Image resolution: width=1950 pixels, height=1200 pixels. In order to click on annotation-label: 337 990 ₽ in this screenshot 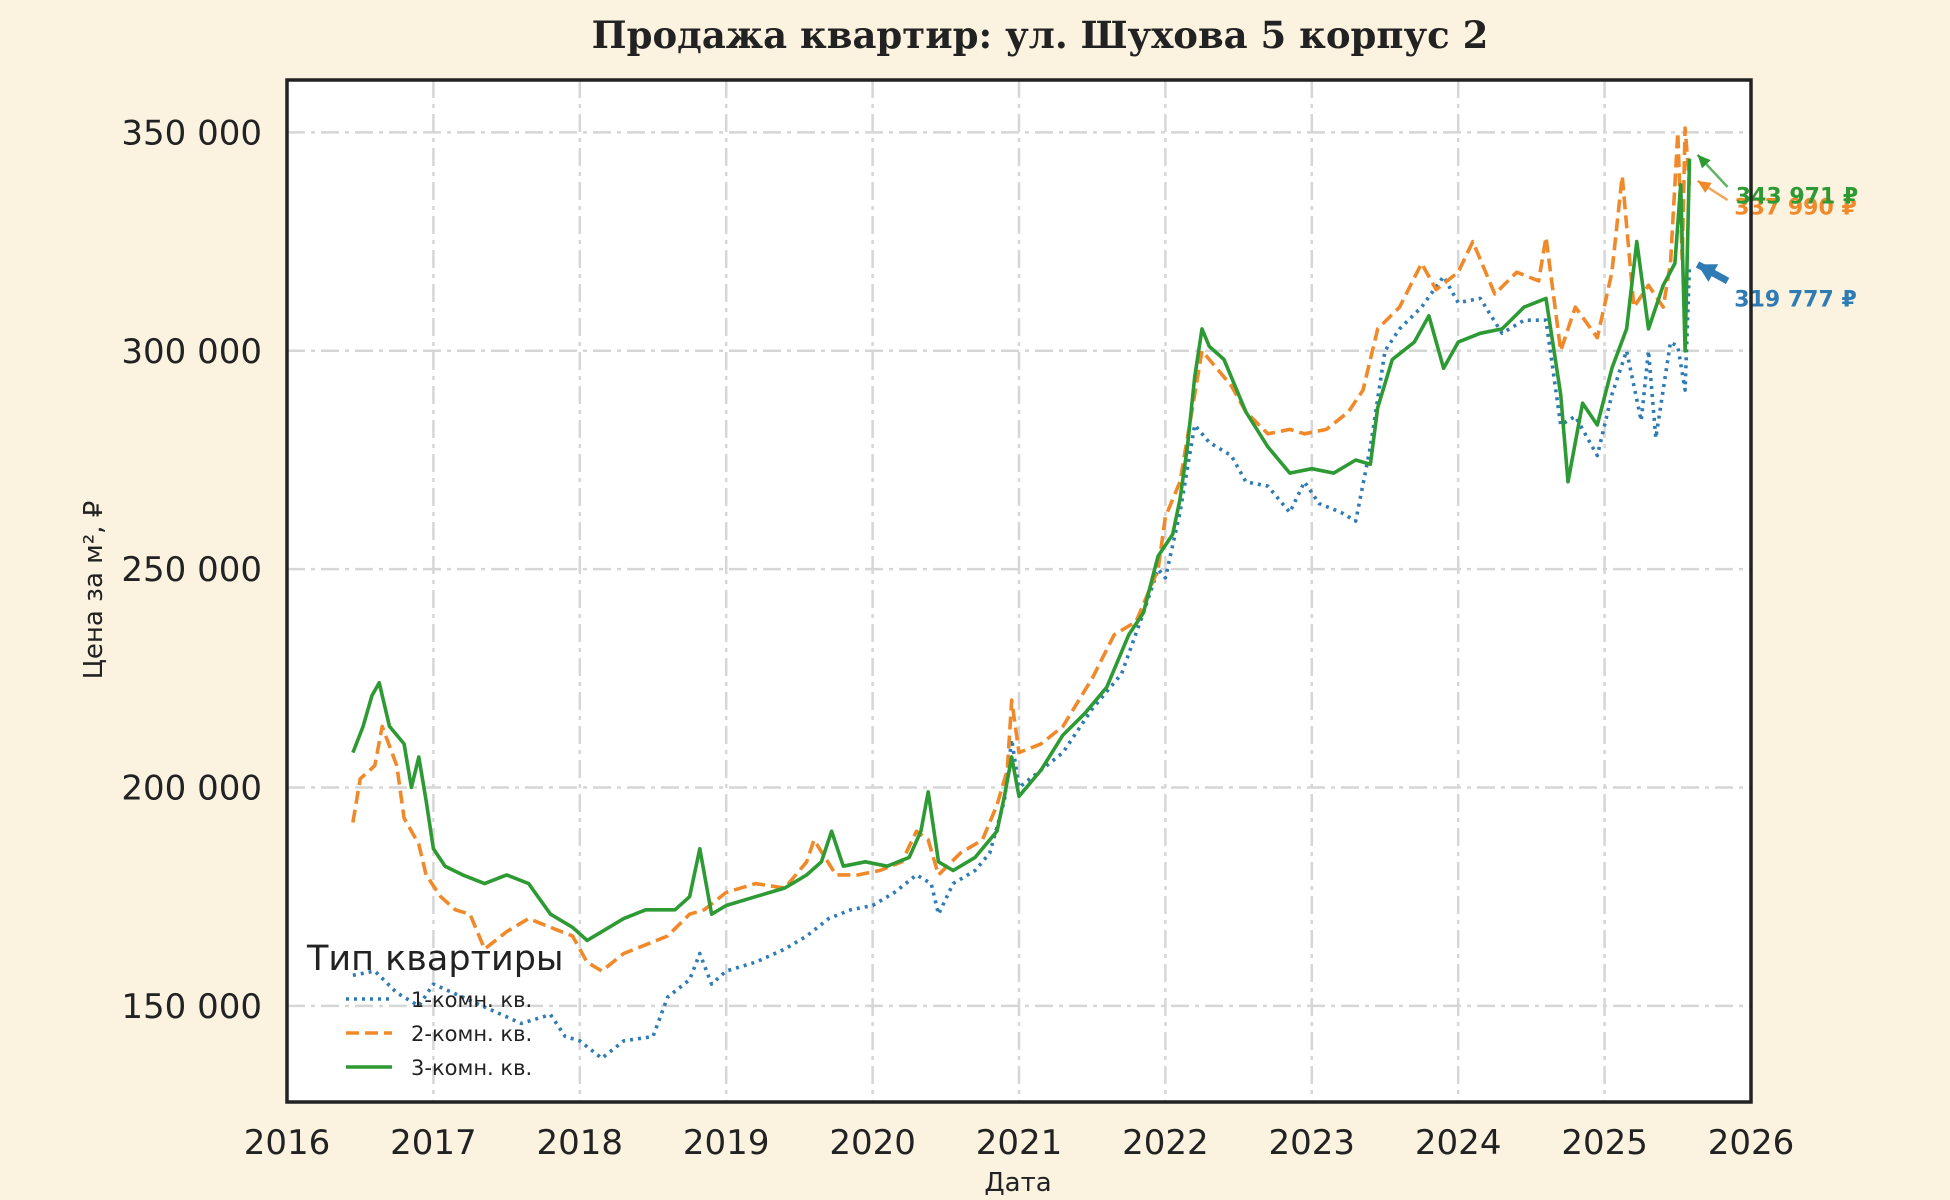, I will do `click(1795, 208)`.